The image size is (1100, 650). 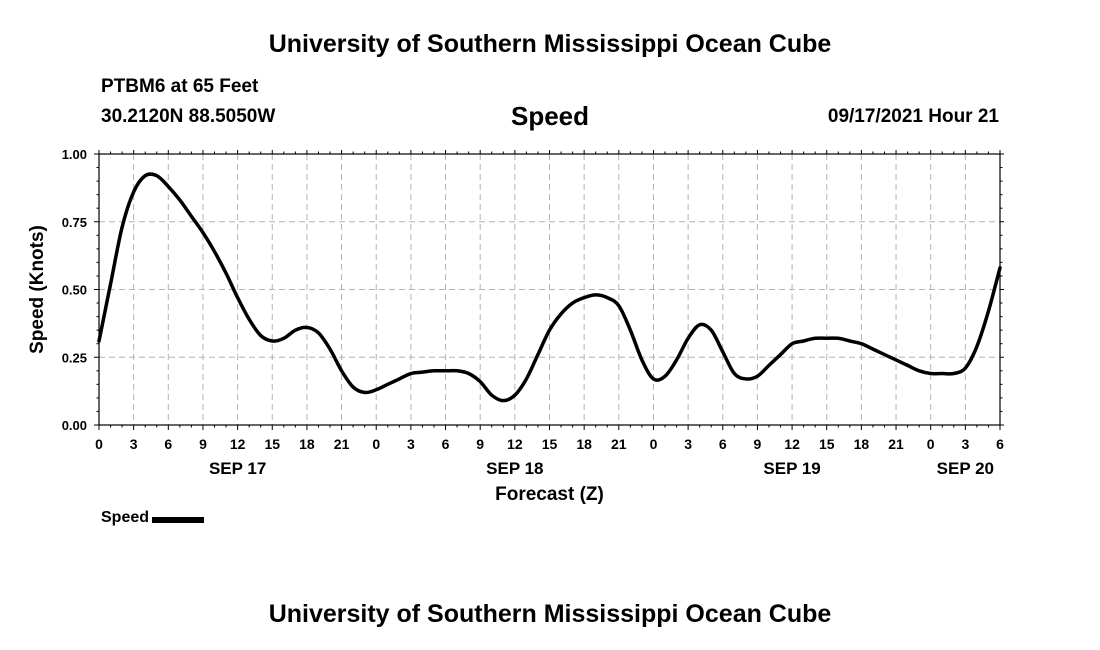 What do you see at coordinates (74, 154) in the screenshot?
I see `y-tick-label: 1.00` at bounding box center [74, 154].